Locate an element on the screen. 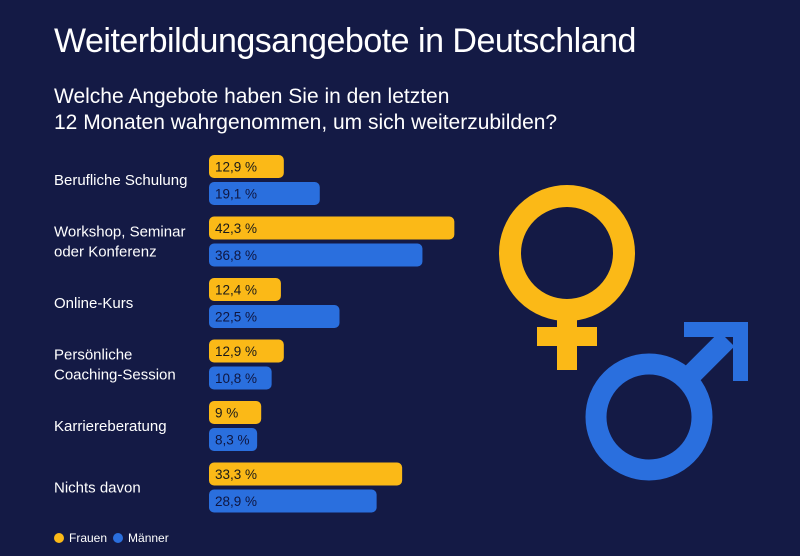 This screenshot has height=556, width=800. legend-swatch-maenner is located at coordinates (118, 538).